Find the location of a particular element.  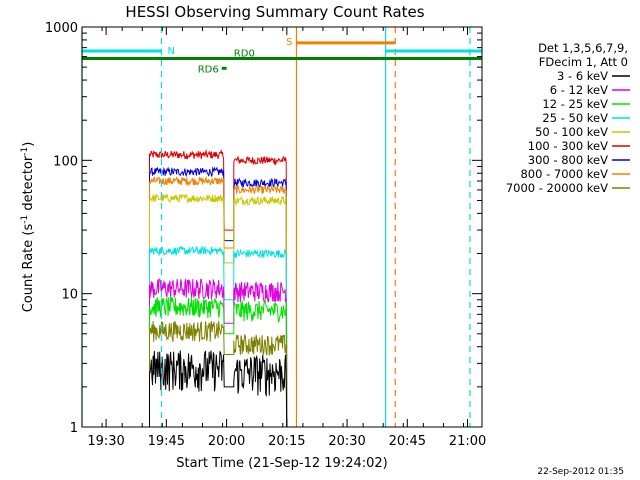

y-tick-label-3: 1000 is located at coordinates (61, 28).